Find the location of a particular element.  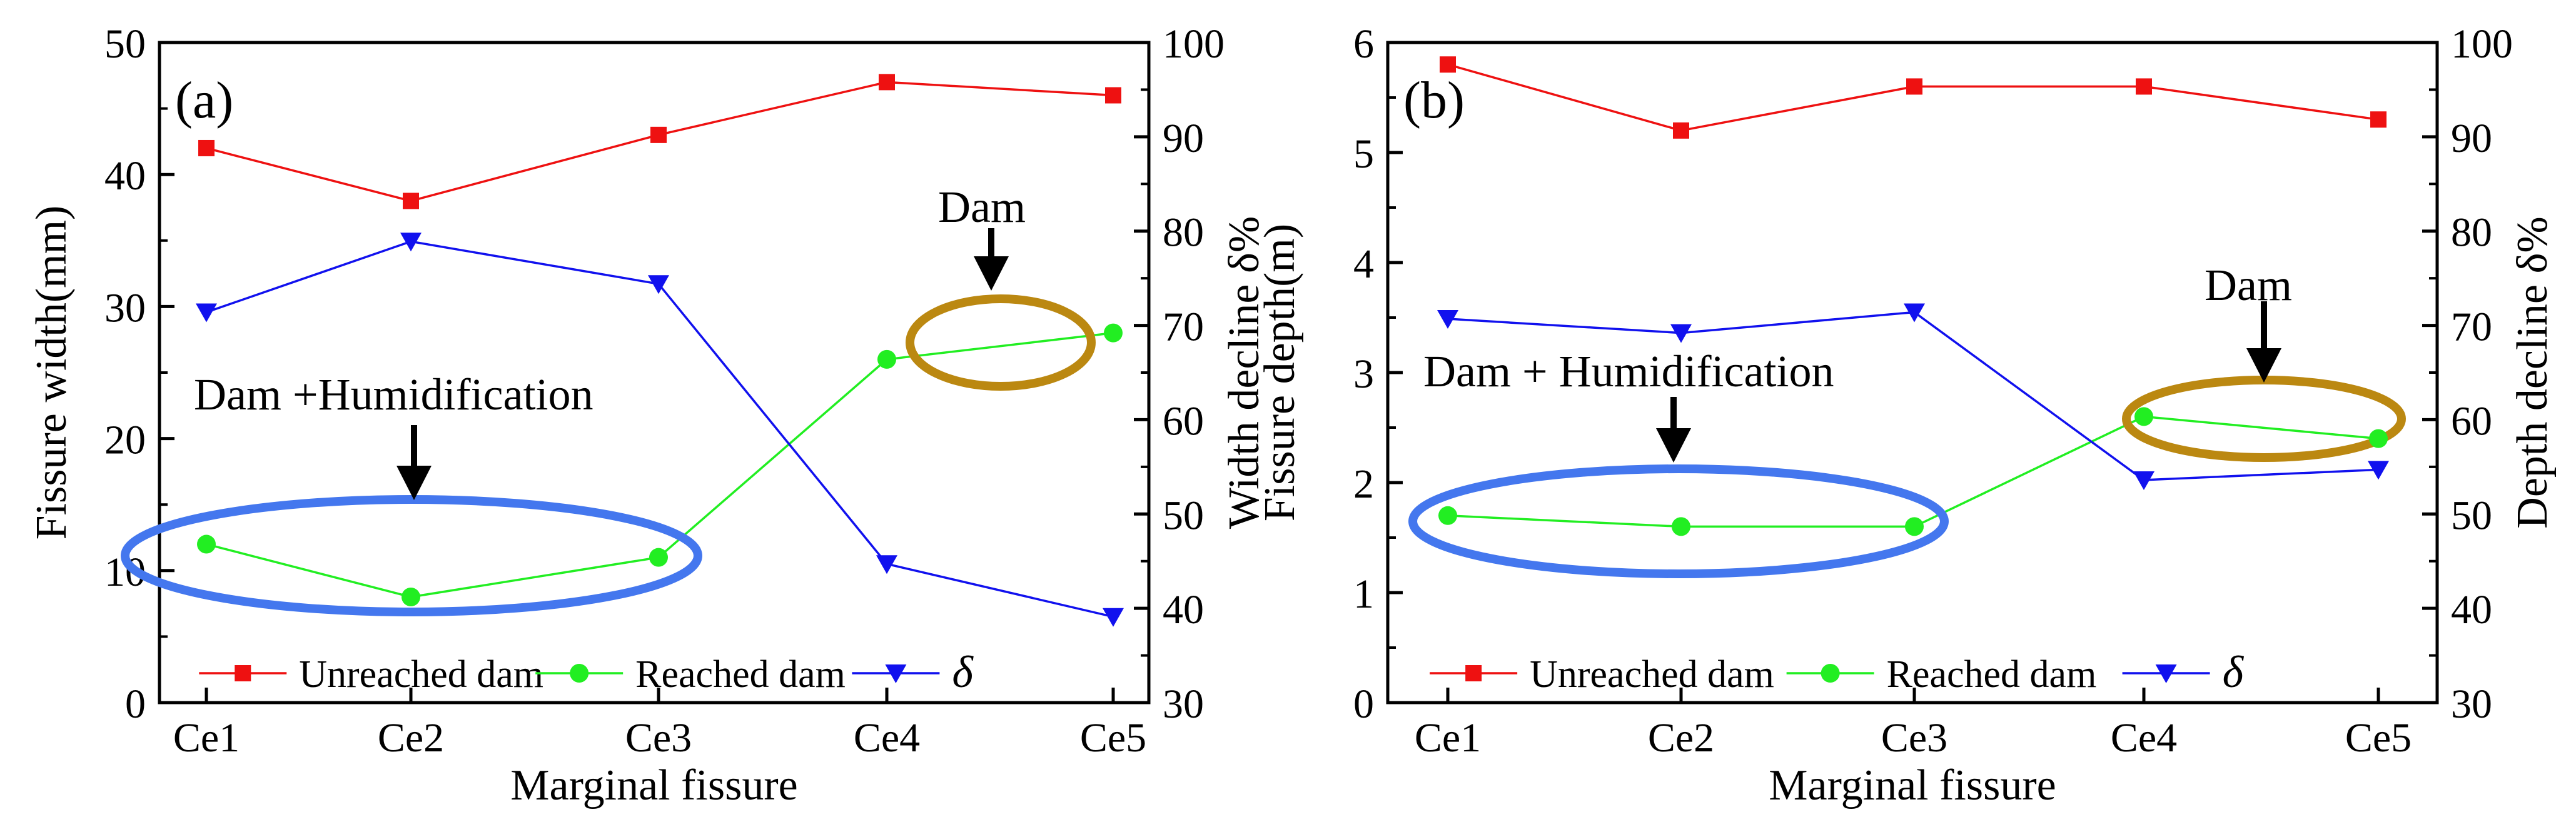

panel-a-right-tick-label: 40 is located at coordinates (1183, 610).